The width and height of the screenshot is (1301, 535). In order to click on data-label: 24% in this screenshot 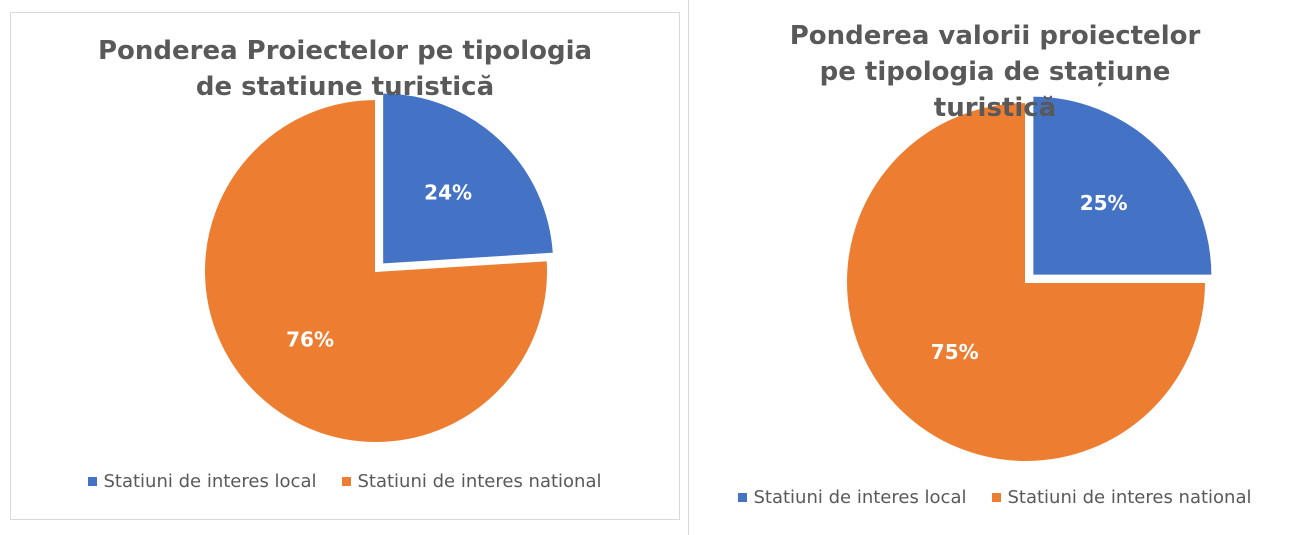, I will do `click(448, 193)`.